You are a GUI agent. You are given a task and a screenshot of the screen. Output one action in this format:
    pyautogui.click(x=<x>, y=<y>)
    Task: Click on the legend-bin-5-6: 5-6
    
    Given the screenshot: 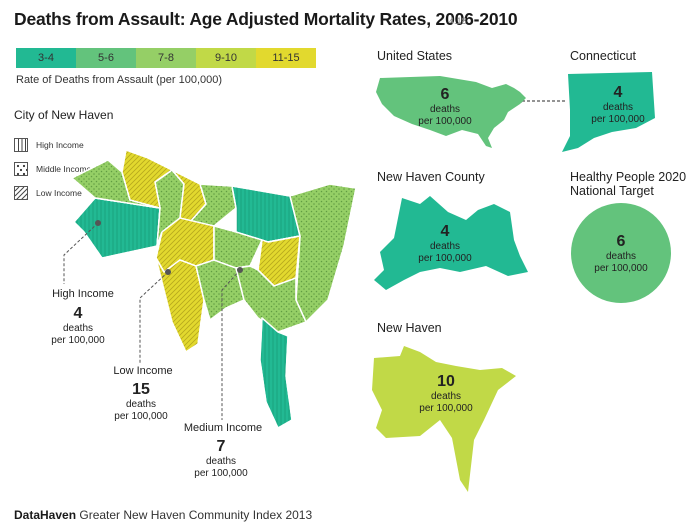 What is the action you would take?
    pyautogui.click(x=106, y=58)
    